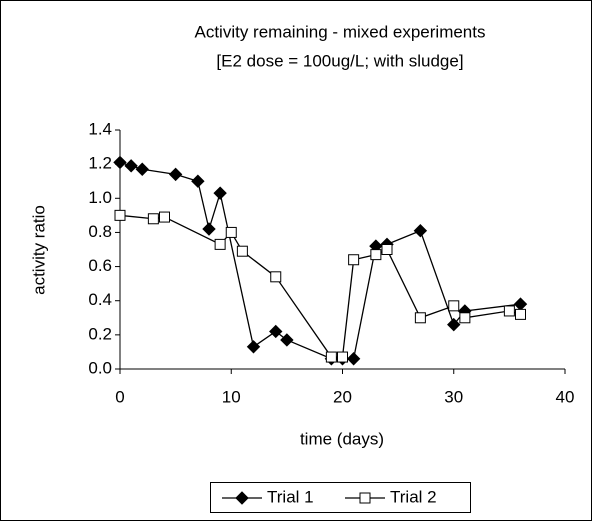  What do you see at coordinates (413, 496) in the screenshot?
I see `legend-label: Trial 2` at bounding box center [413, 496].